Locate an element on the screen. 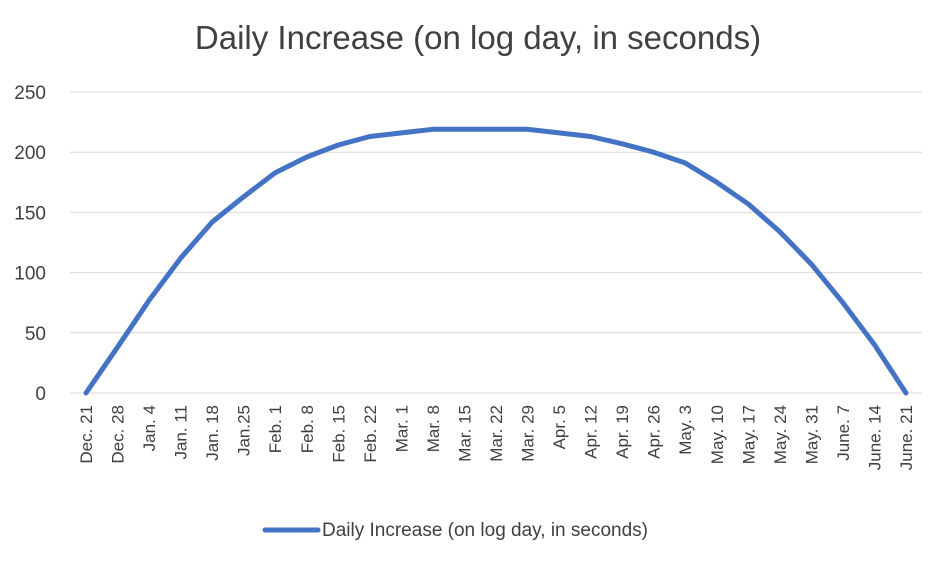 The image size is (950, 566). x-tick-label: May. 31 is located at coordinates (811, 434).